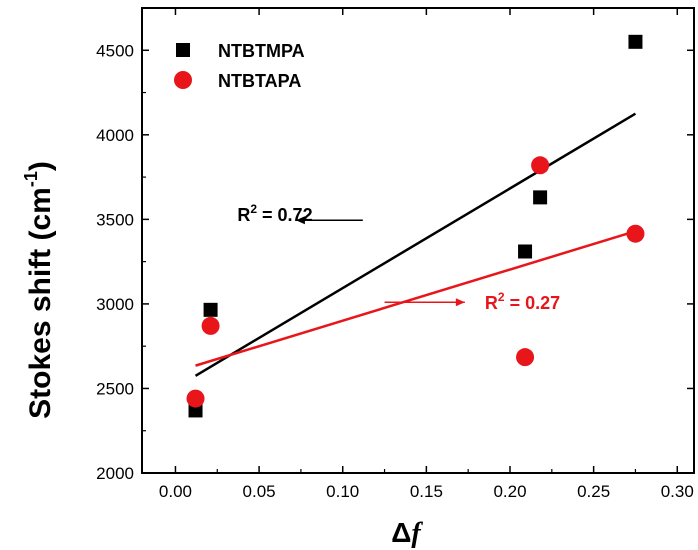 The width and height of the screenshot is (698, 550). I want to click on x-tick-label: 0.00, so click(175, 491).